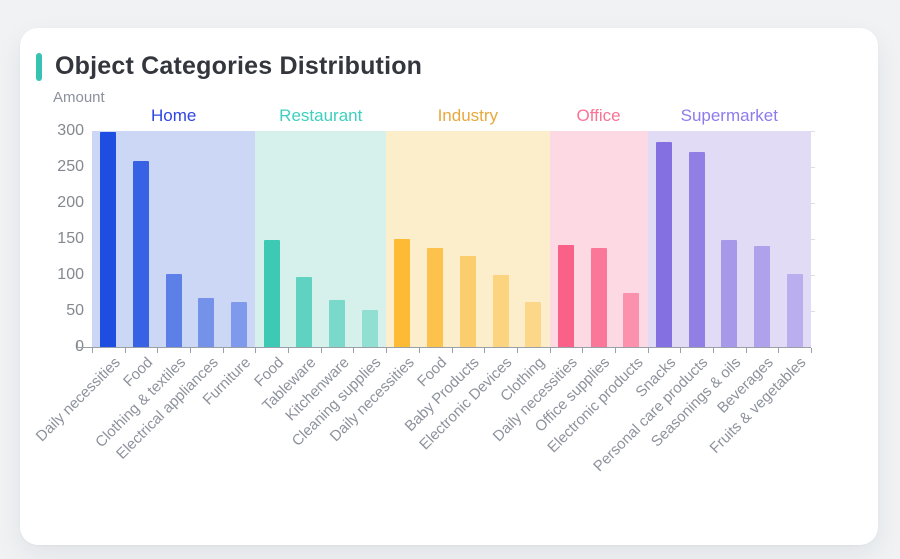 This screenshot has height=559, width=900. Describe the element at coordinates (239, 66) in the screenshot. I see `page-title: Object Categories Distribution` at that location.